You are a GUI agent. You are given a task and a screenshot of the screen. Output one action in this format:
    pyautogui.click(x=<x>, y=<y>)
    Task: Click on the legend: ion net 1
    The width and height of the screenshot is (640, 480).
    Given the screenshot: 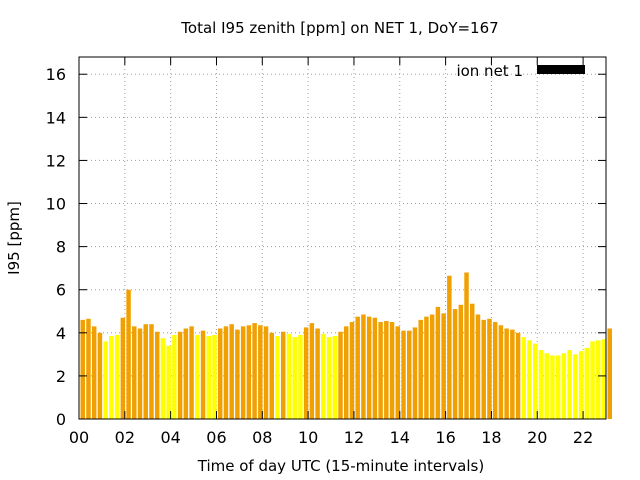 What is the action you would take?
    pyautogui.click(x=520, y=71)
    